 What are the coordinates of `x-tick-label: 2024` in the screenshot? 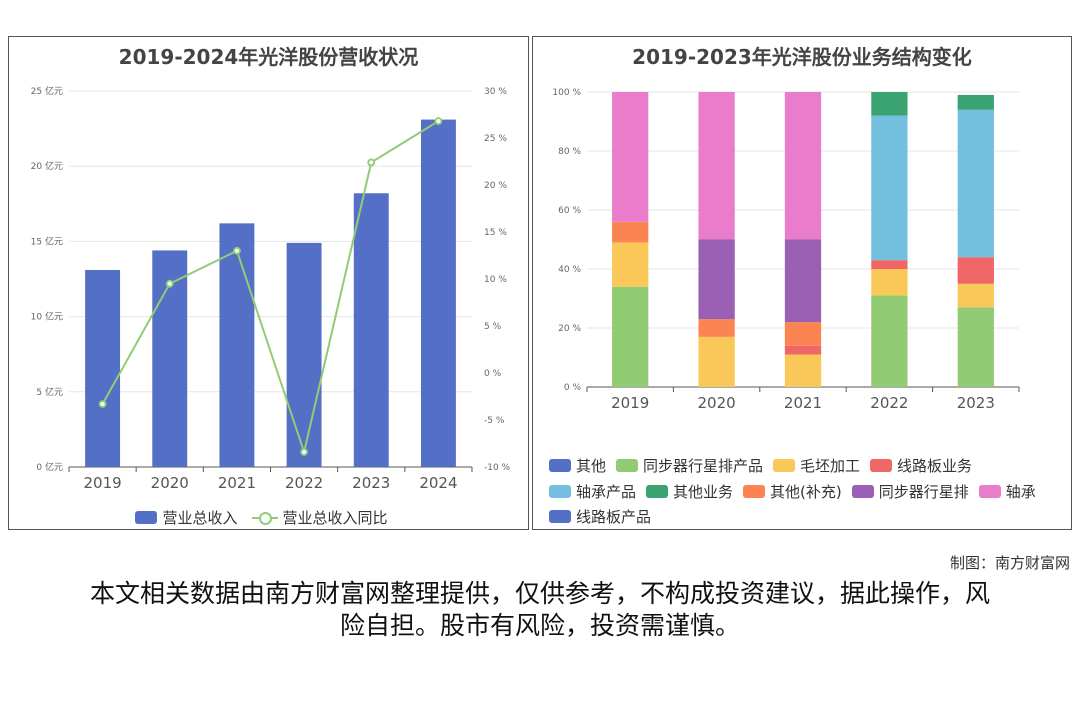 It's located at (438, 483).